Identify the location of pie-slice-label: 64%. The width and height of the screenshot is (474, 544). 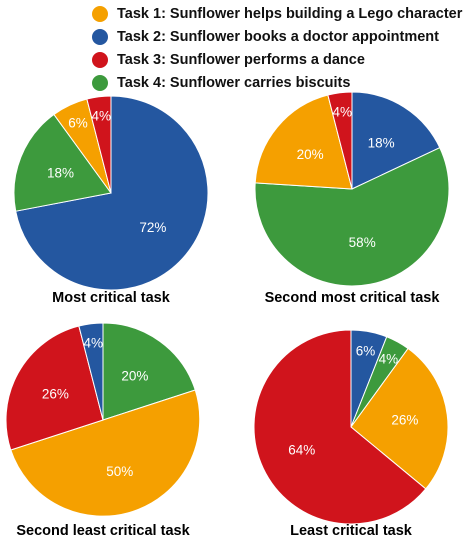
(301, 450).